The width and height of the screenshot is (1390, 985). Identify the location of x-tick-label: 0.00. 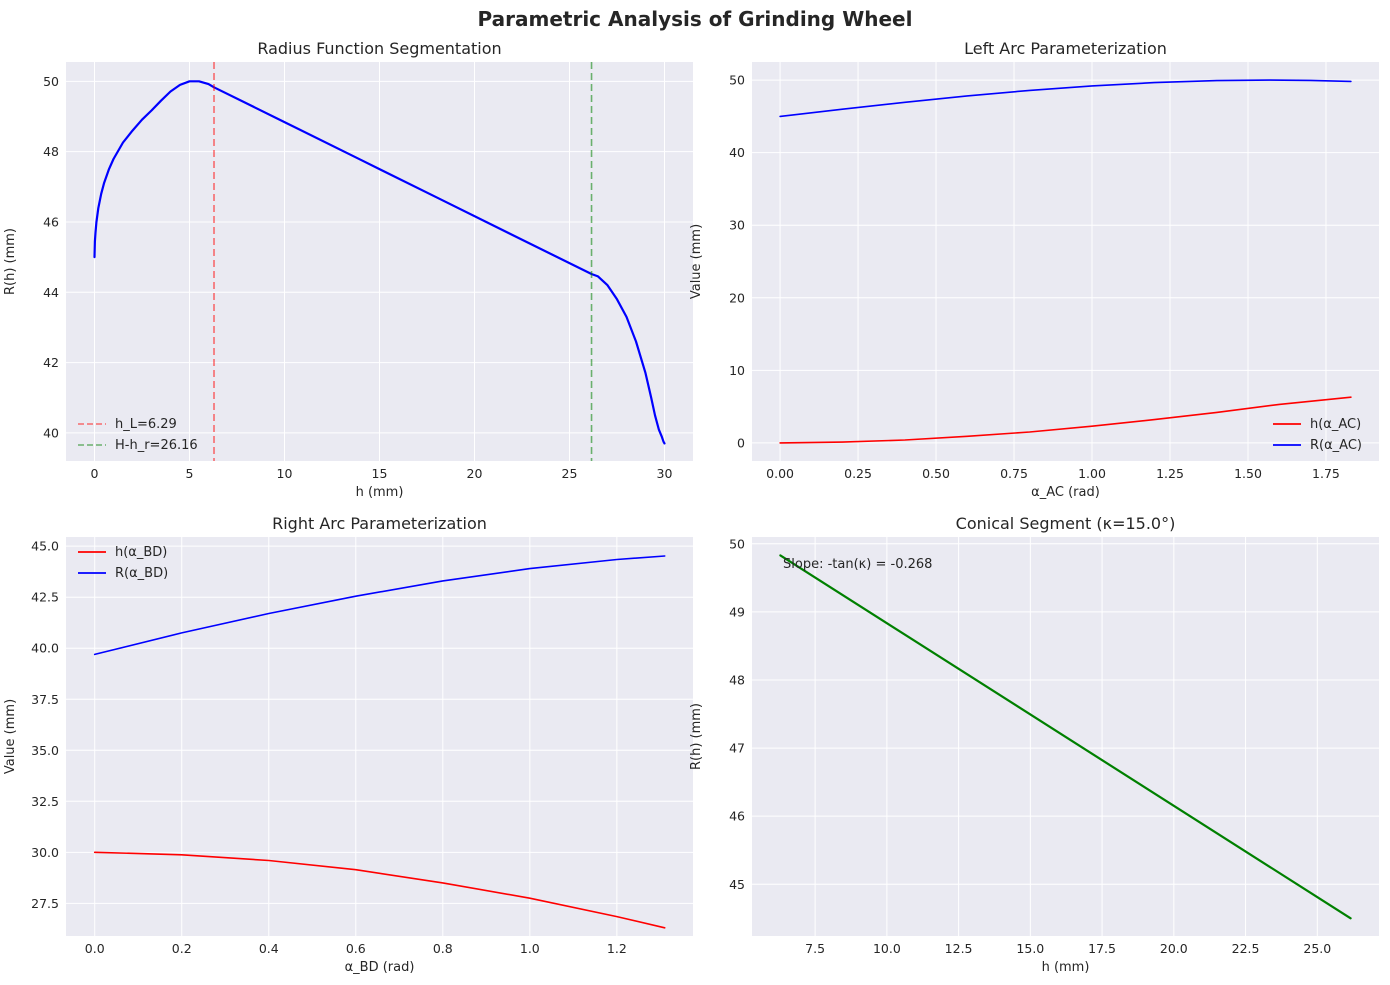
(780, 473).